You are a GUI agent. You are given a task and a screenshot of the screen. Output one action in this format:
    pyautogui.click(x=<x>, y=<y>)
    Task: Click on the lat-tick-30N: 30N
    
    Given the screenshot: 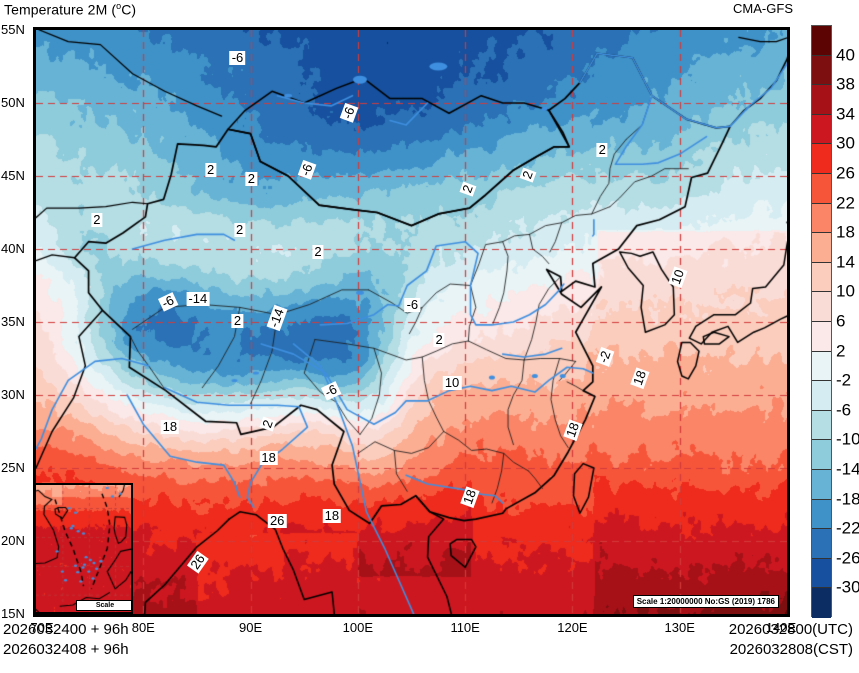 What is the action you would take?
    pyautogui.click(x=13, y=394)
    